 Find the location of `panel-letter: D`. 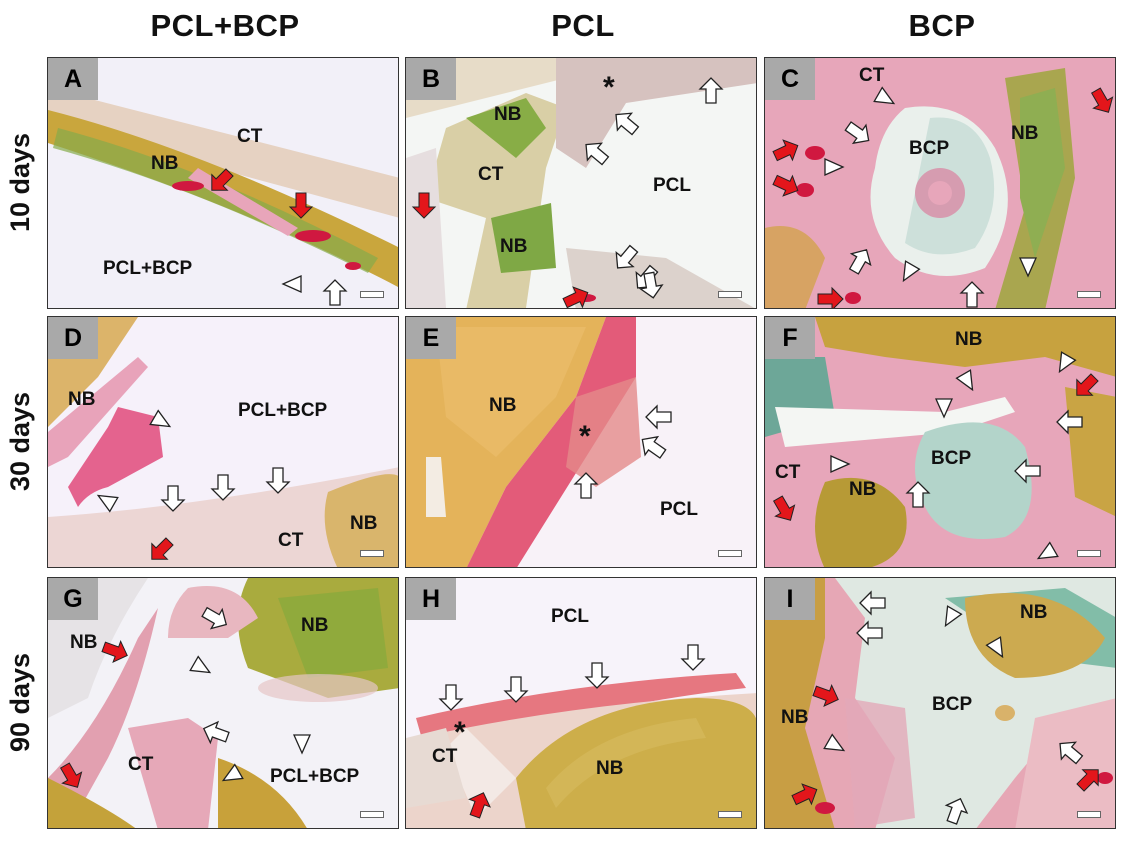

panel-letter: D is located at coordinates (73, 338).